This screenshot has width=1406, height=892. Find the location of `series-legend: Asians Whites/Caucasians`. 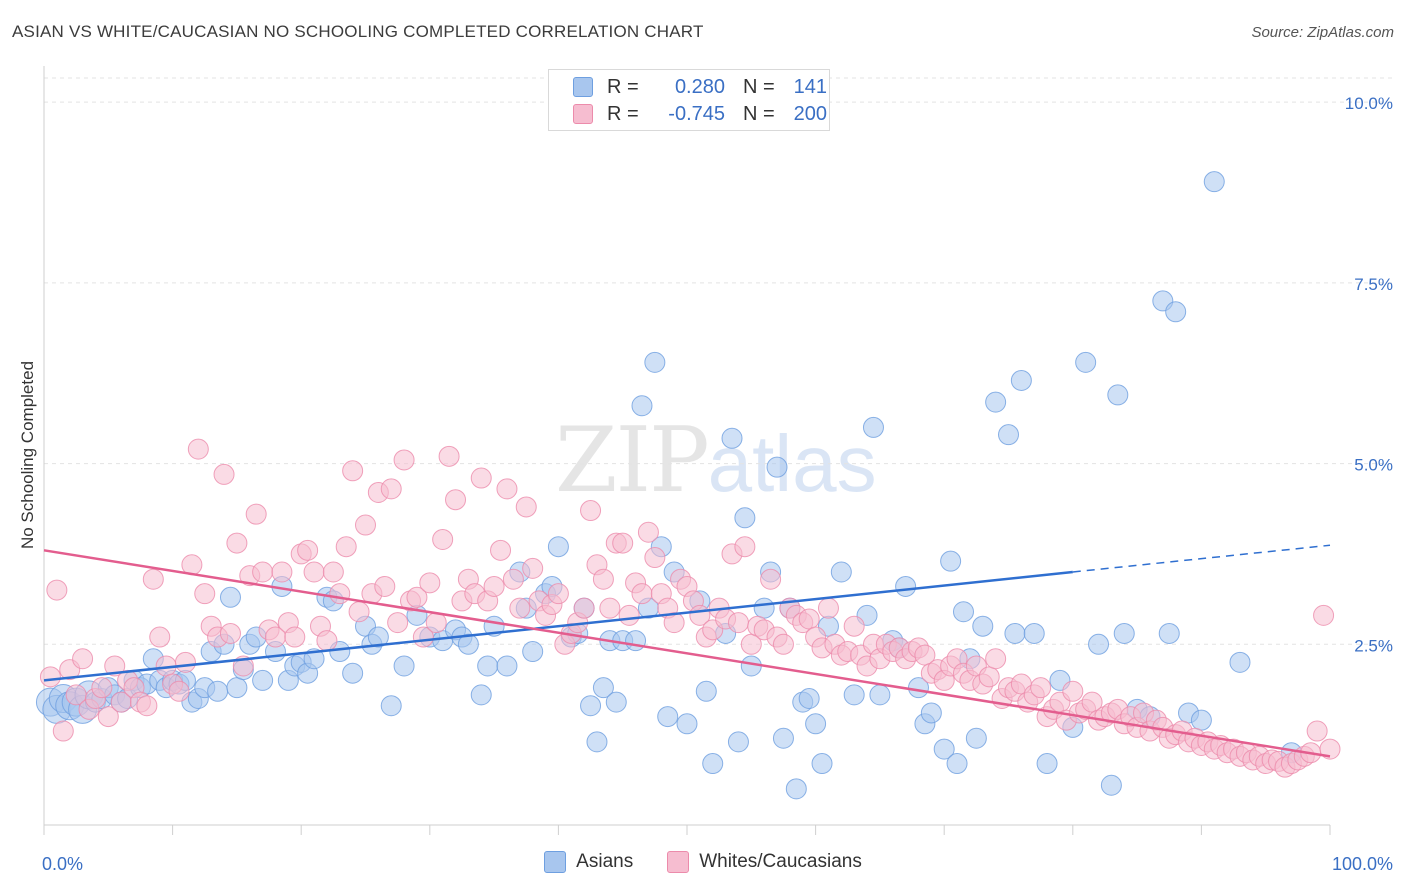

series-legend: Asians Whites/Caucasians is located at coordinates (703, 862).